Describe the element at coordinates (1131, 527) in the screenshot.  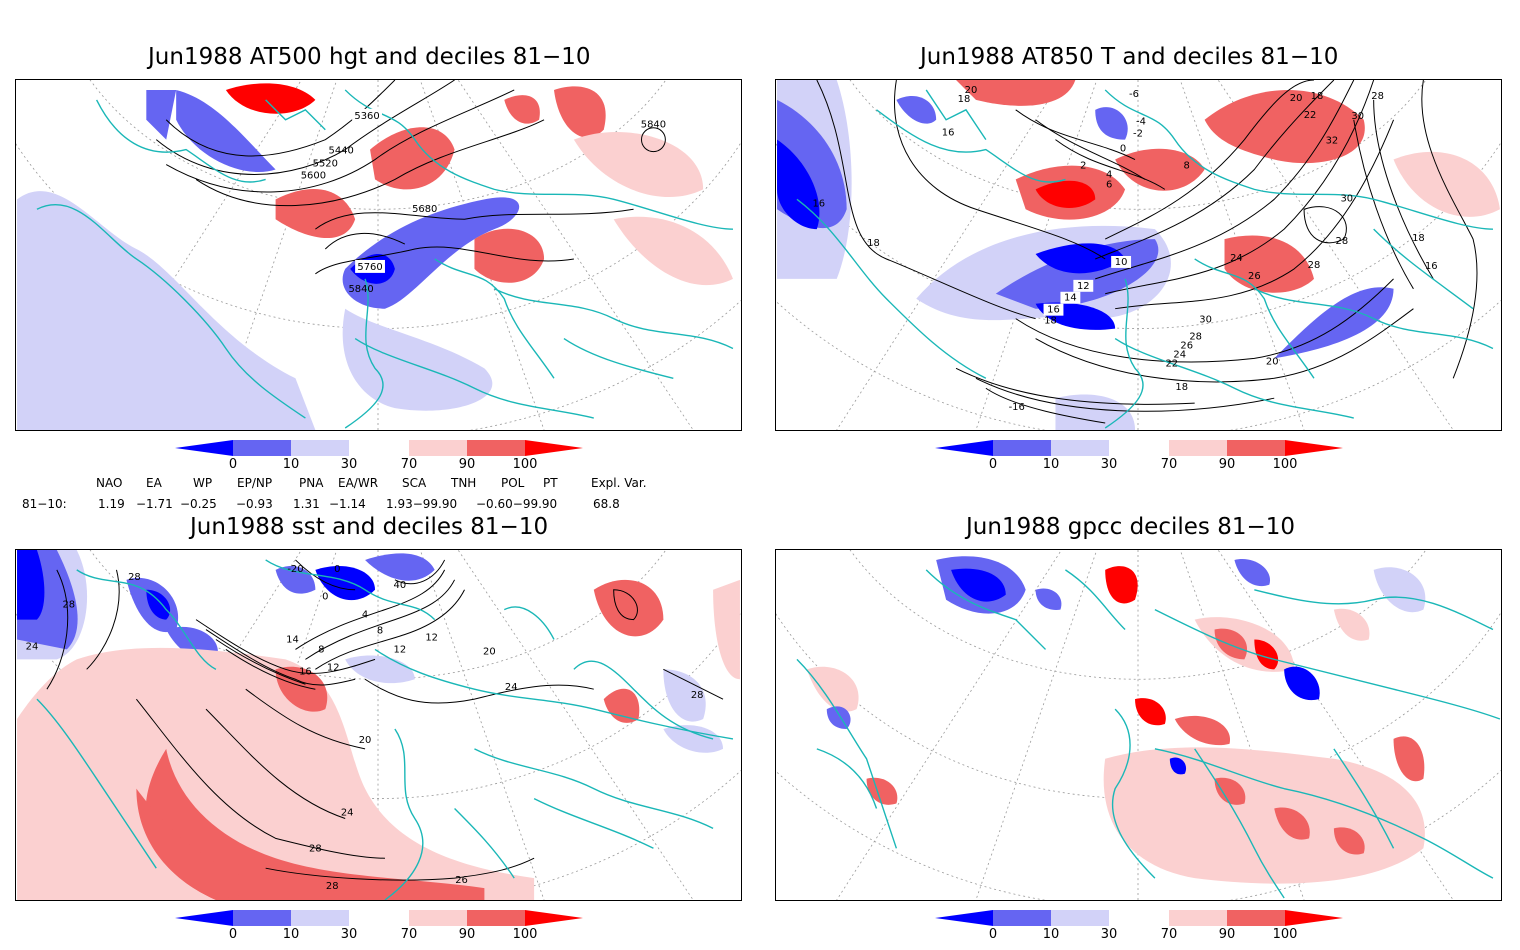
I see `panel-title-gpcc: Jun1988 gpcc deciles 81−10` at that location.